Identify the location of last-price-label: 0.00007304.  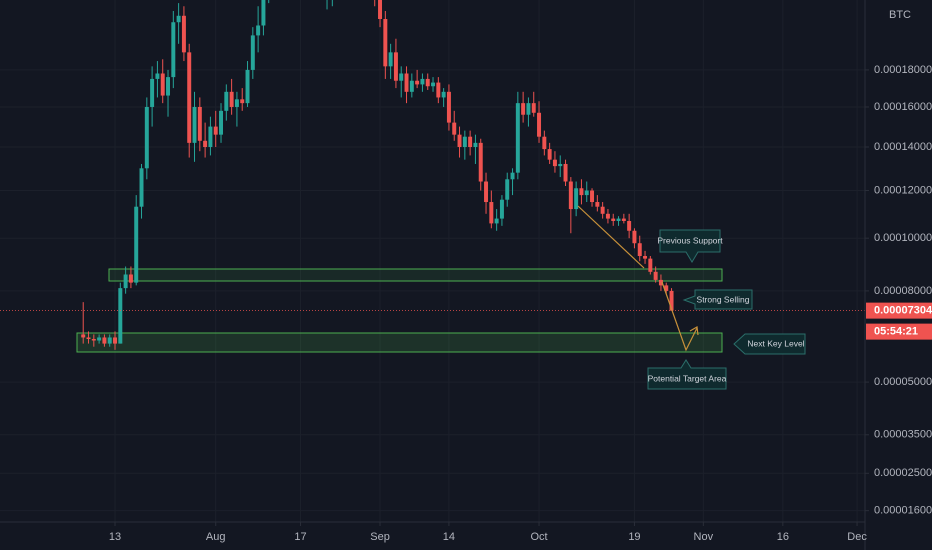
(903, 311).